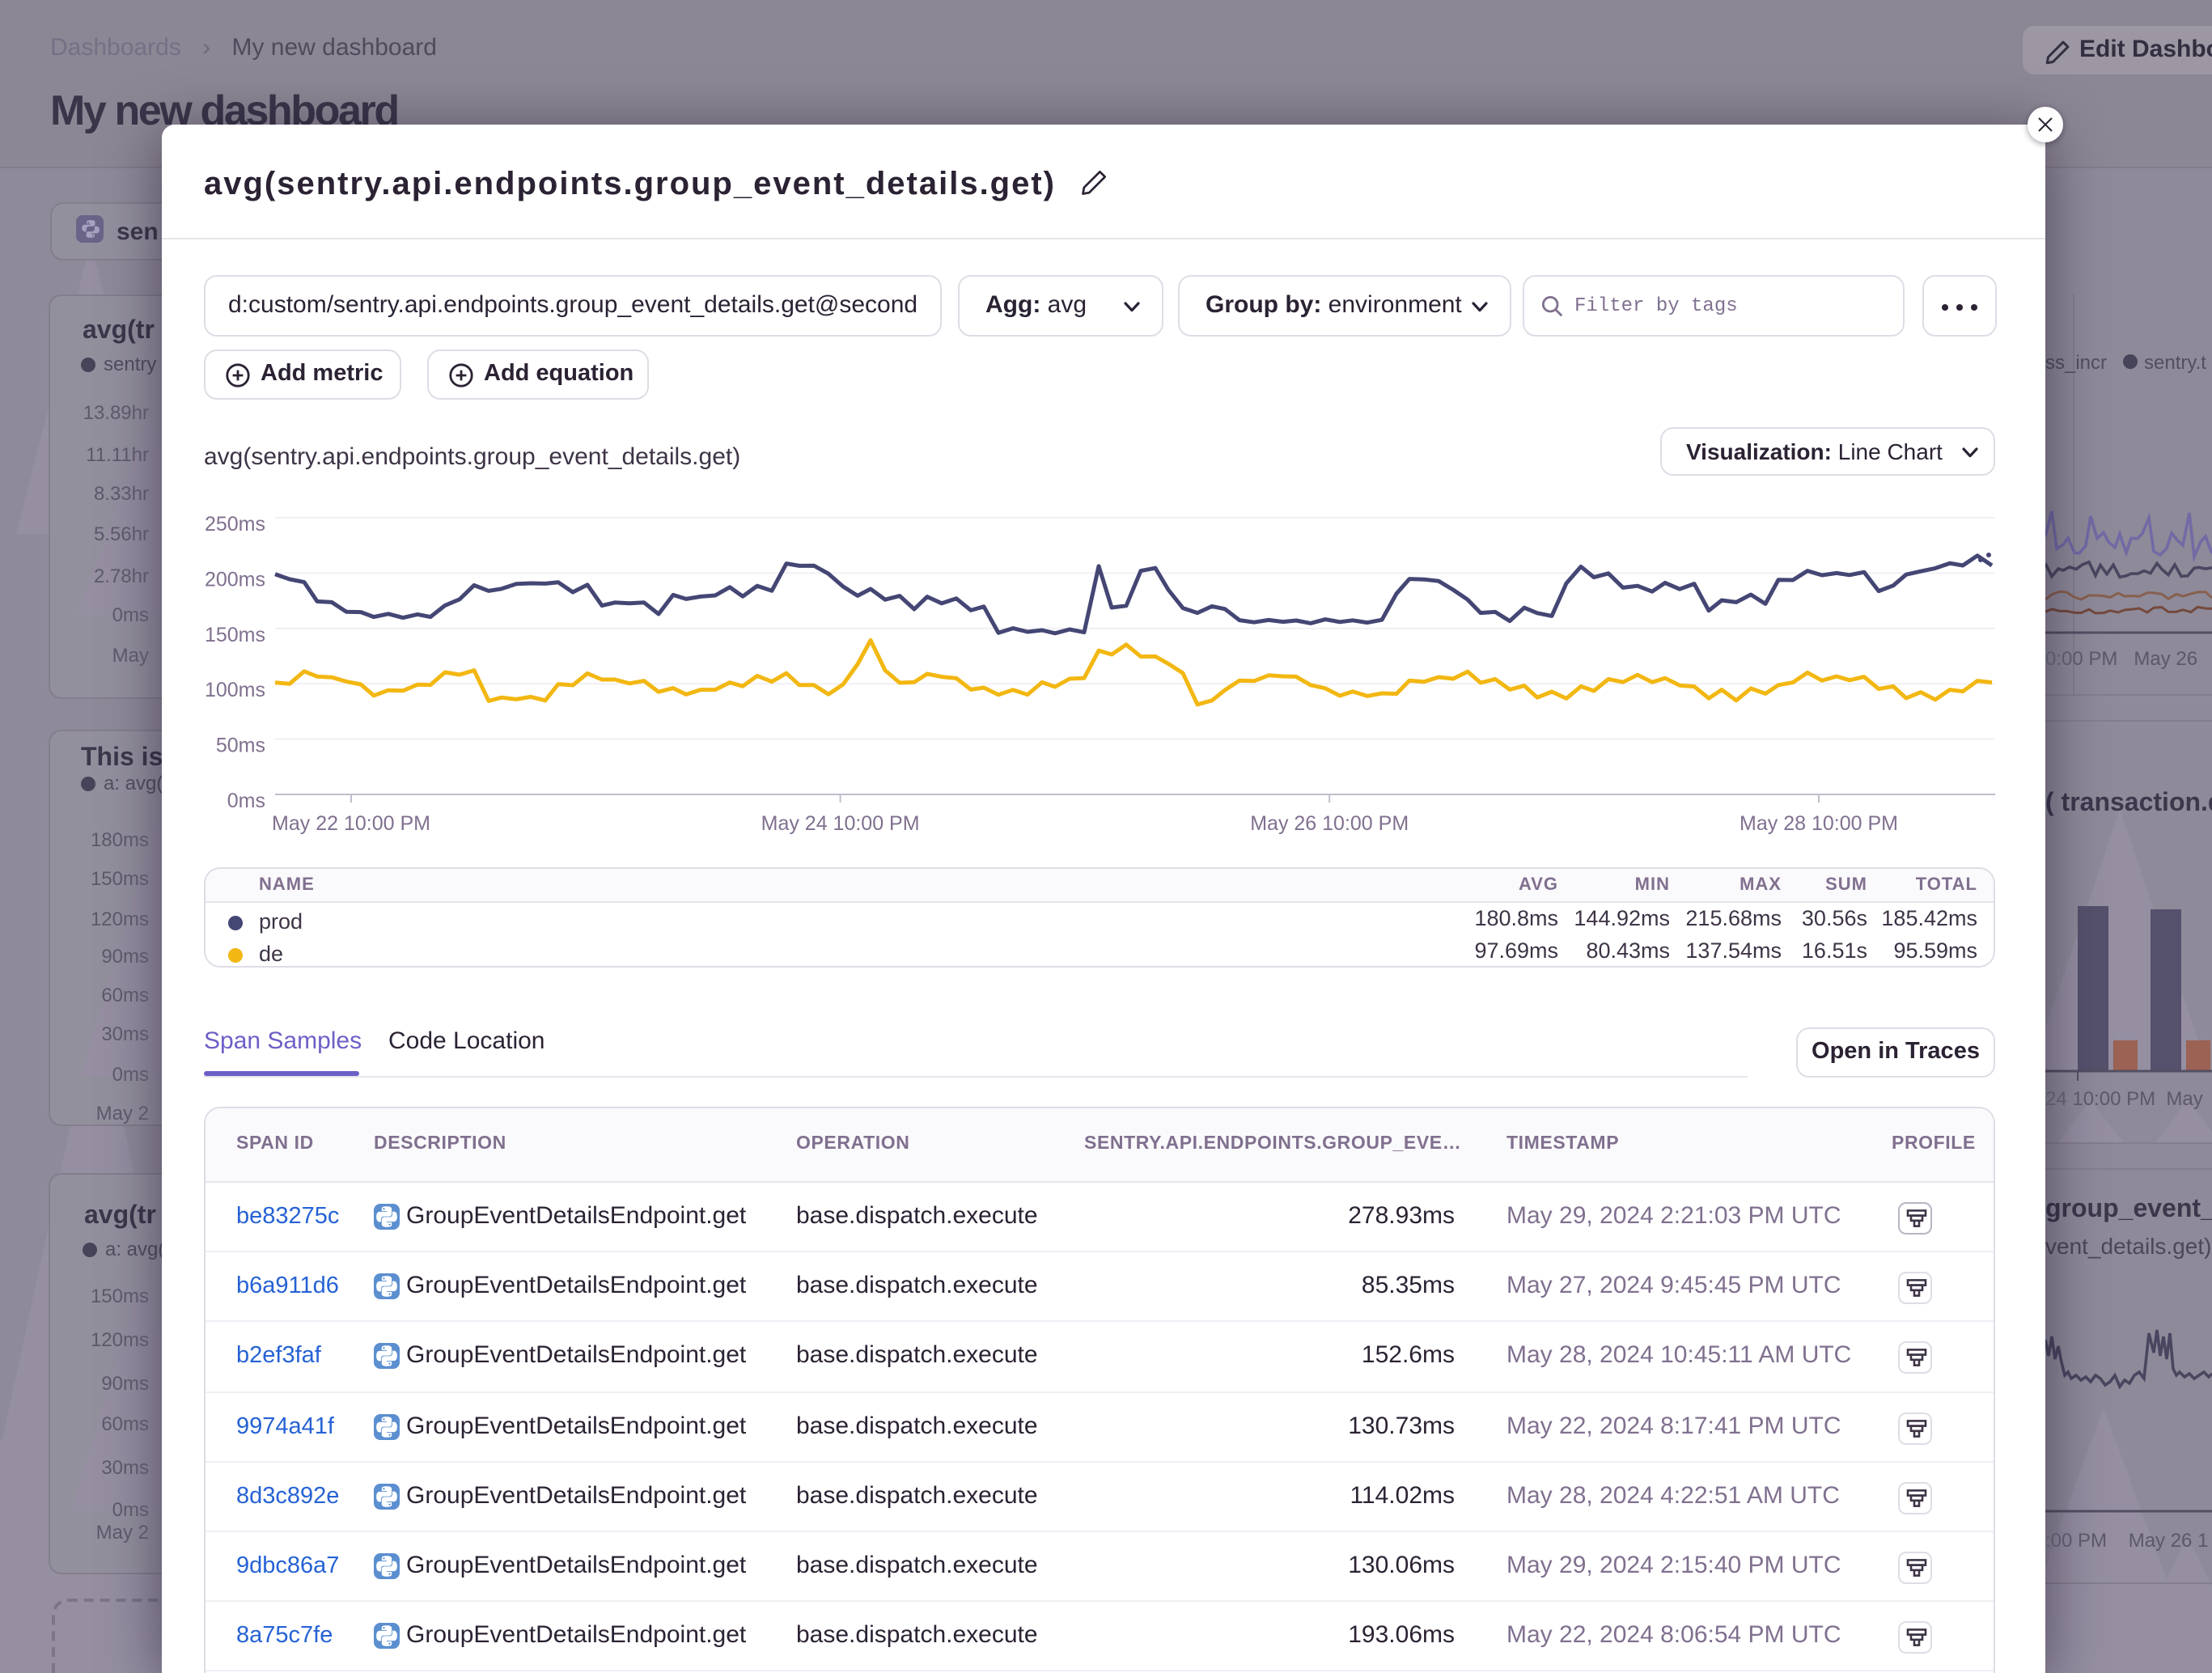 This screenshot has height=1673, width=2212. Describe the element at coordinates (1329, 824) in the screenshot. I see `svg-text: May 26 10:00 PM` at that location.